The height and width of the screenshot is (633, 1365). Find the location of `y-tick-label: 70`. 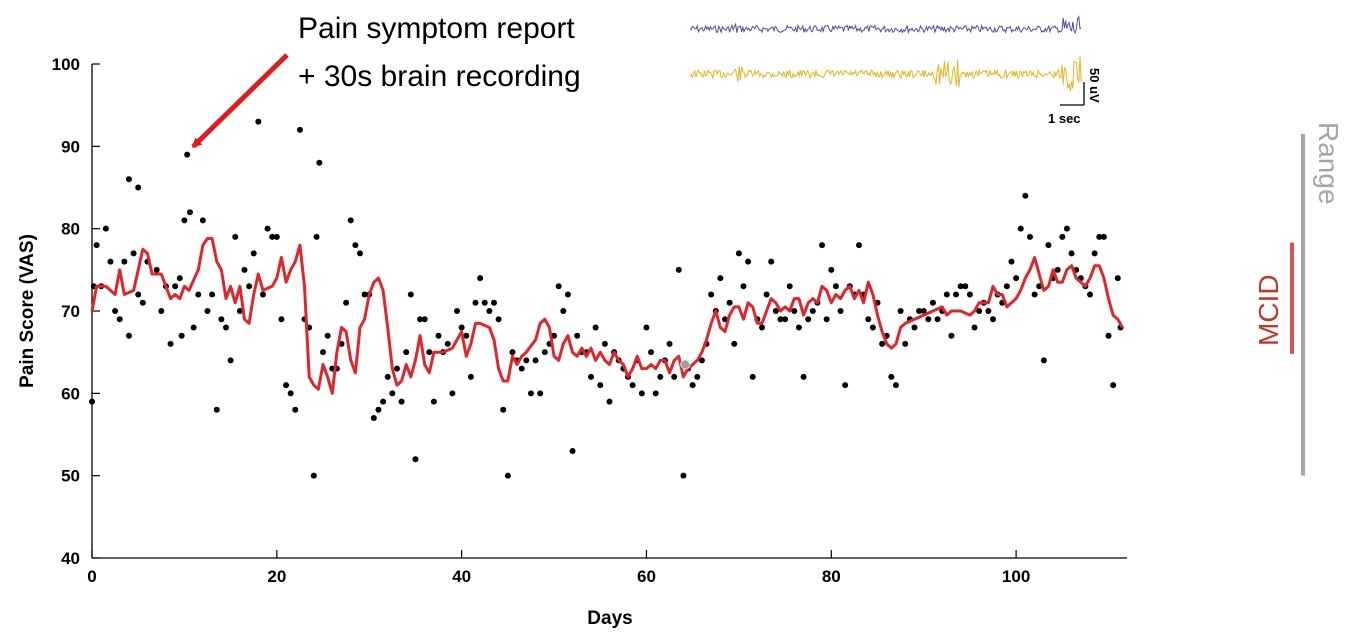

y-tick-label: 70 is located at coordinates (70, 311).